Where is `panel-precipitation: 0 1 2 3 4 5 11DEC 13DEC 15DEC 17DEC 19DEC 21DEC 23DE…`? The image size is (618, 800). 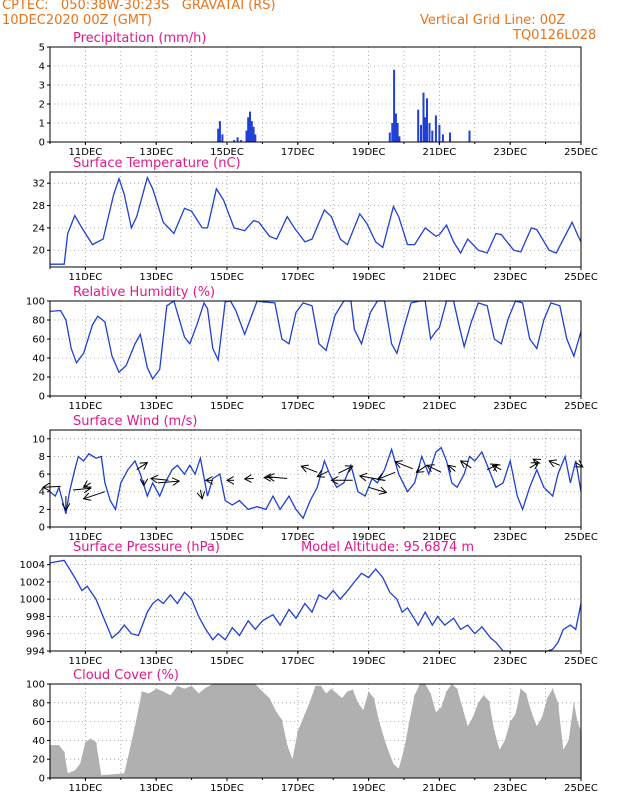
panel-precipitation: 0 1 2 3 4 5 11DEC 13DEC 15DEC 17DEC 19DEC 21DEC 23DE… is located at coordinates (318, 94).